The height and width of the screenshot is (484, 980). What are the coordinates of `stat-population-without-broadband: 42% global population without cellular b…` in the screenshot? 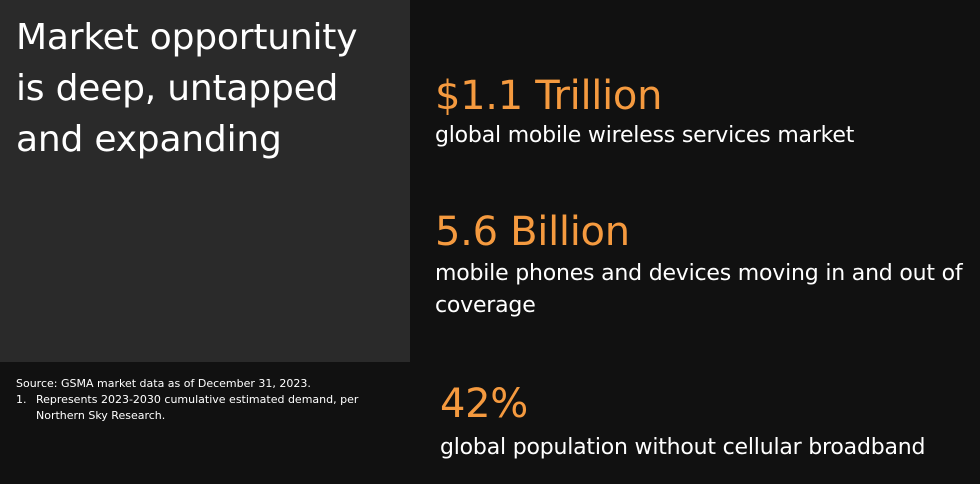 It's located at (707, 422).